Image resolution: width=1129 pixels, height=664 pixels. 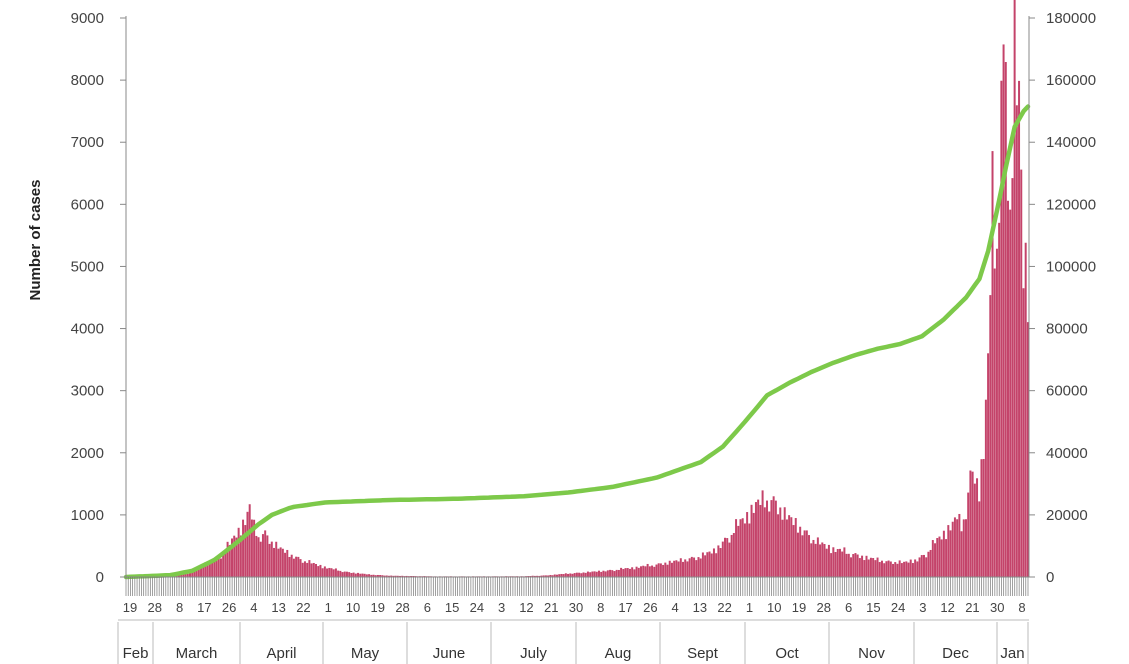 I want to click on y2-tick-label: 40000, so click(x=1067, y=453).